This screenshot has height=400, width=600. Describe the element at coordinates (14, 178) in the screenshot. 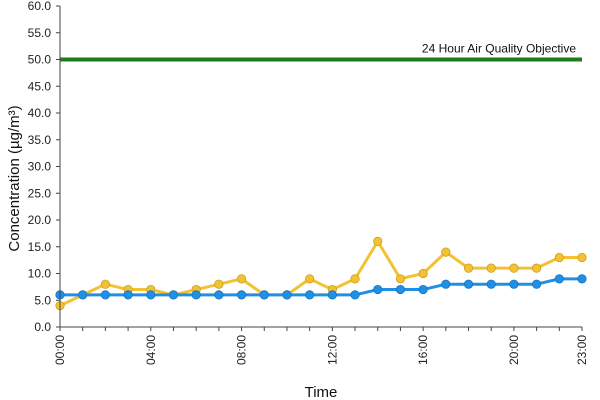

I see `y-axis-title: Concentration (µg/m³)` at that location.